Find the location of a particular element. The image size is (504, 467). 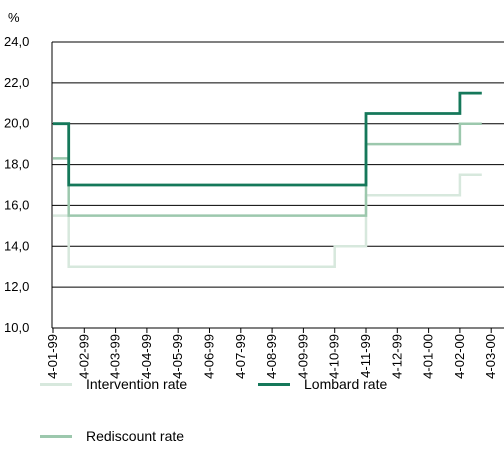

x-tick-label: 4-05-99 is located at coordinates (177, 356).